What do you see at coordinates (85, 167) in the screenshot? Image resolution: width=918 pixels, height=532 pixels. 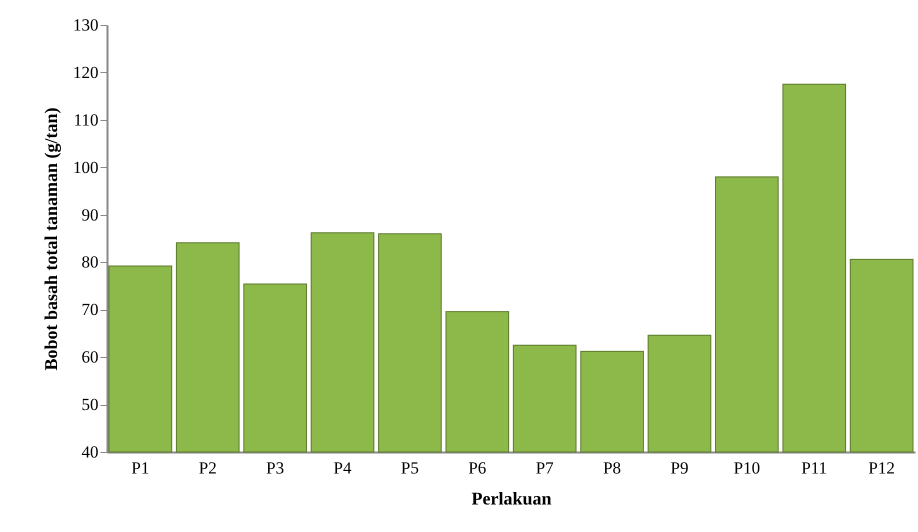 I see `y-tick-label: 100` at bounding box center [85, 167].